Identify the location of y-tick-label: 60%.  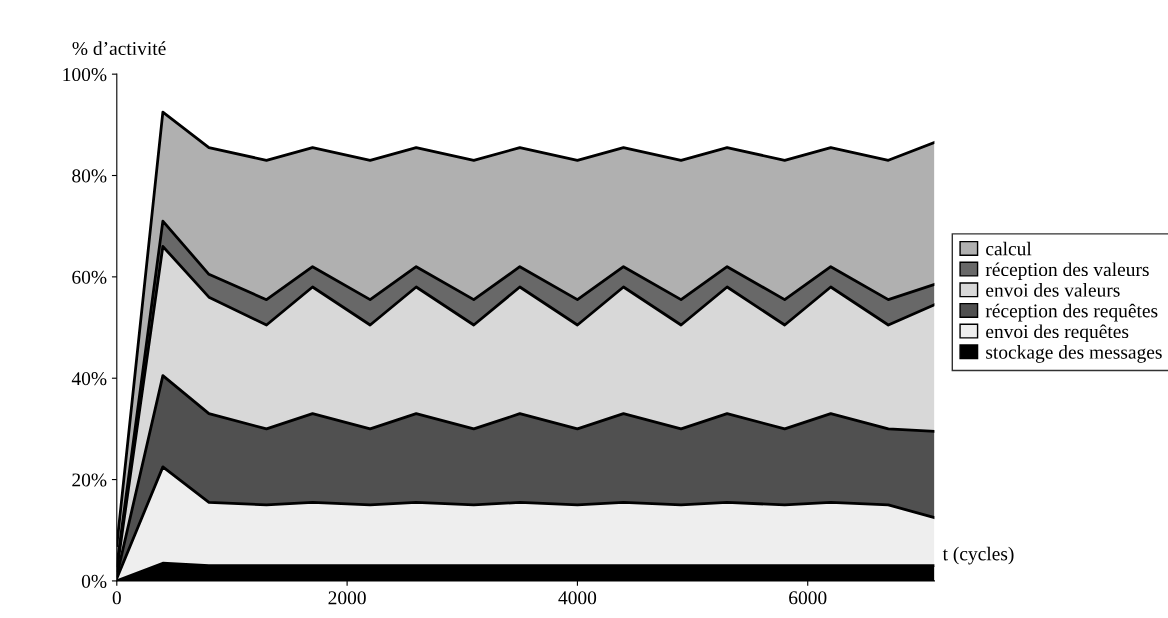
(89, 277).